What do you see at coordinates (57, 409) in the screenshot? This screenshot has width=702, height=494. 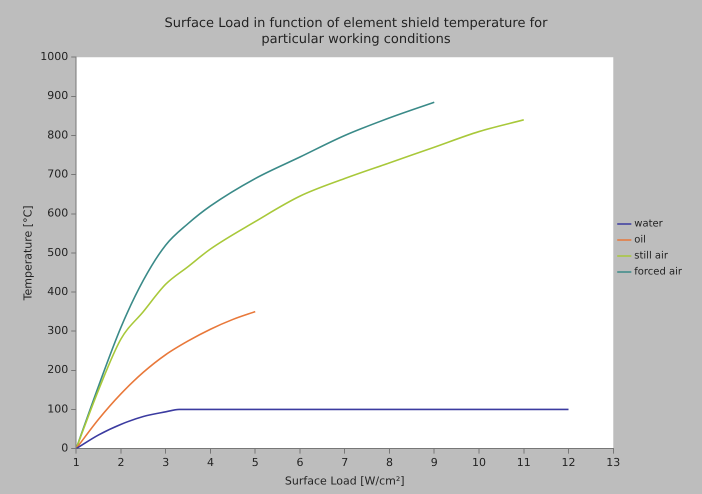 I see `y-tick-label: 100` at bounding box center [57, 409].